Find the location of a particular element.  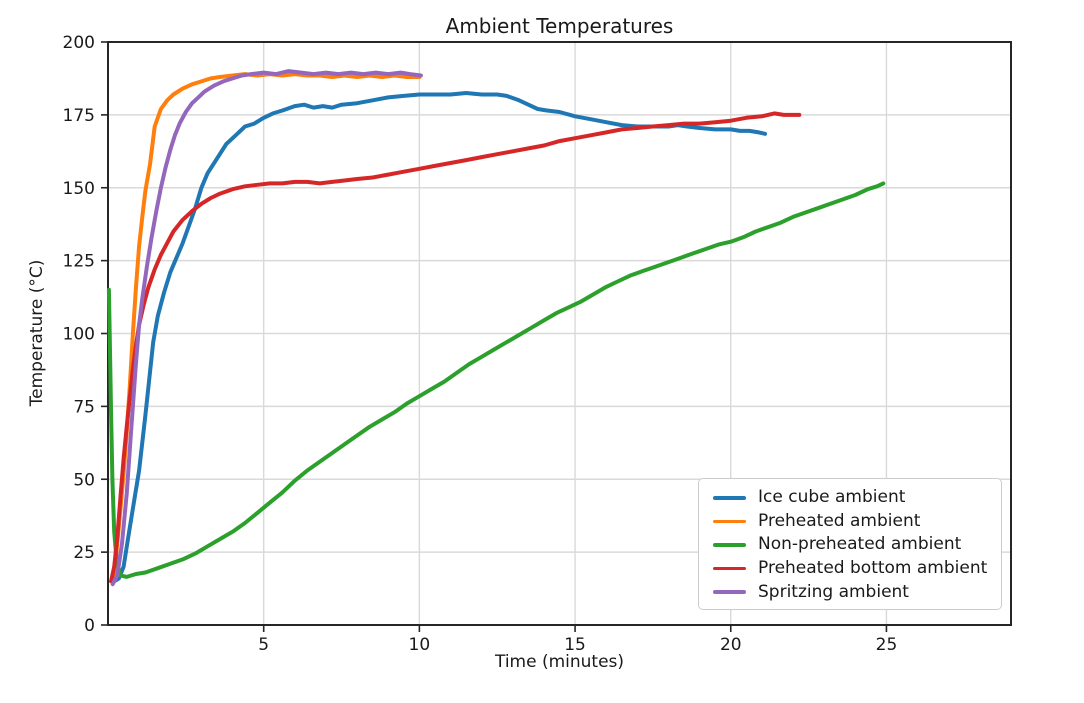

y-tick-label: 0 is located at coordinates (89, 626).